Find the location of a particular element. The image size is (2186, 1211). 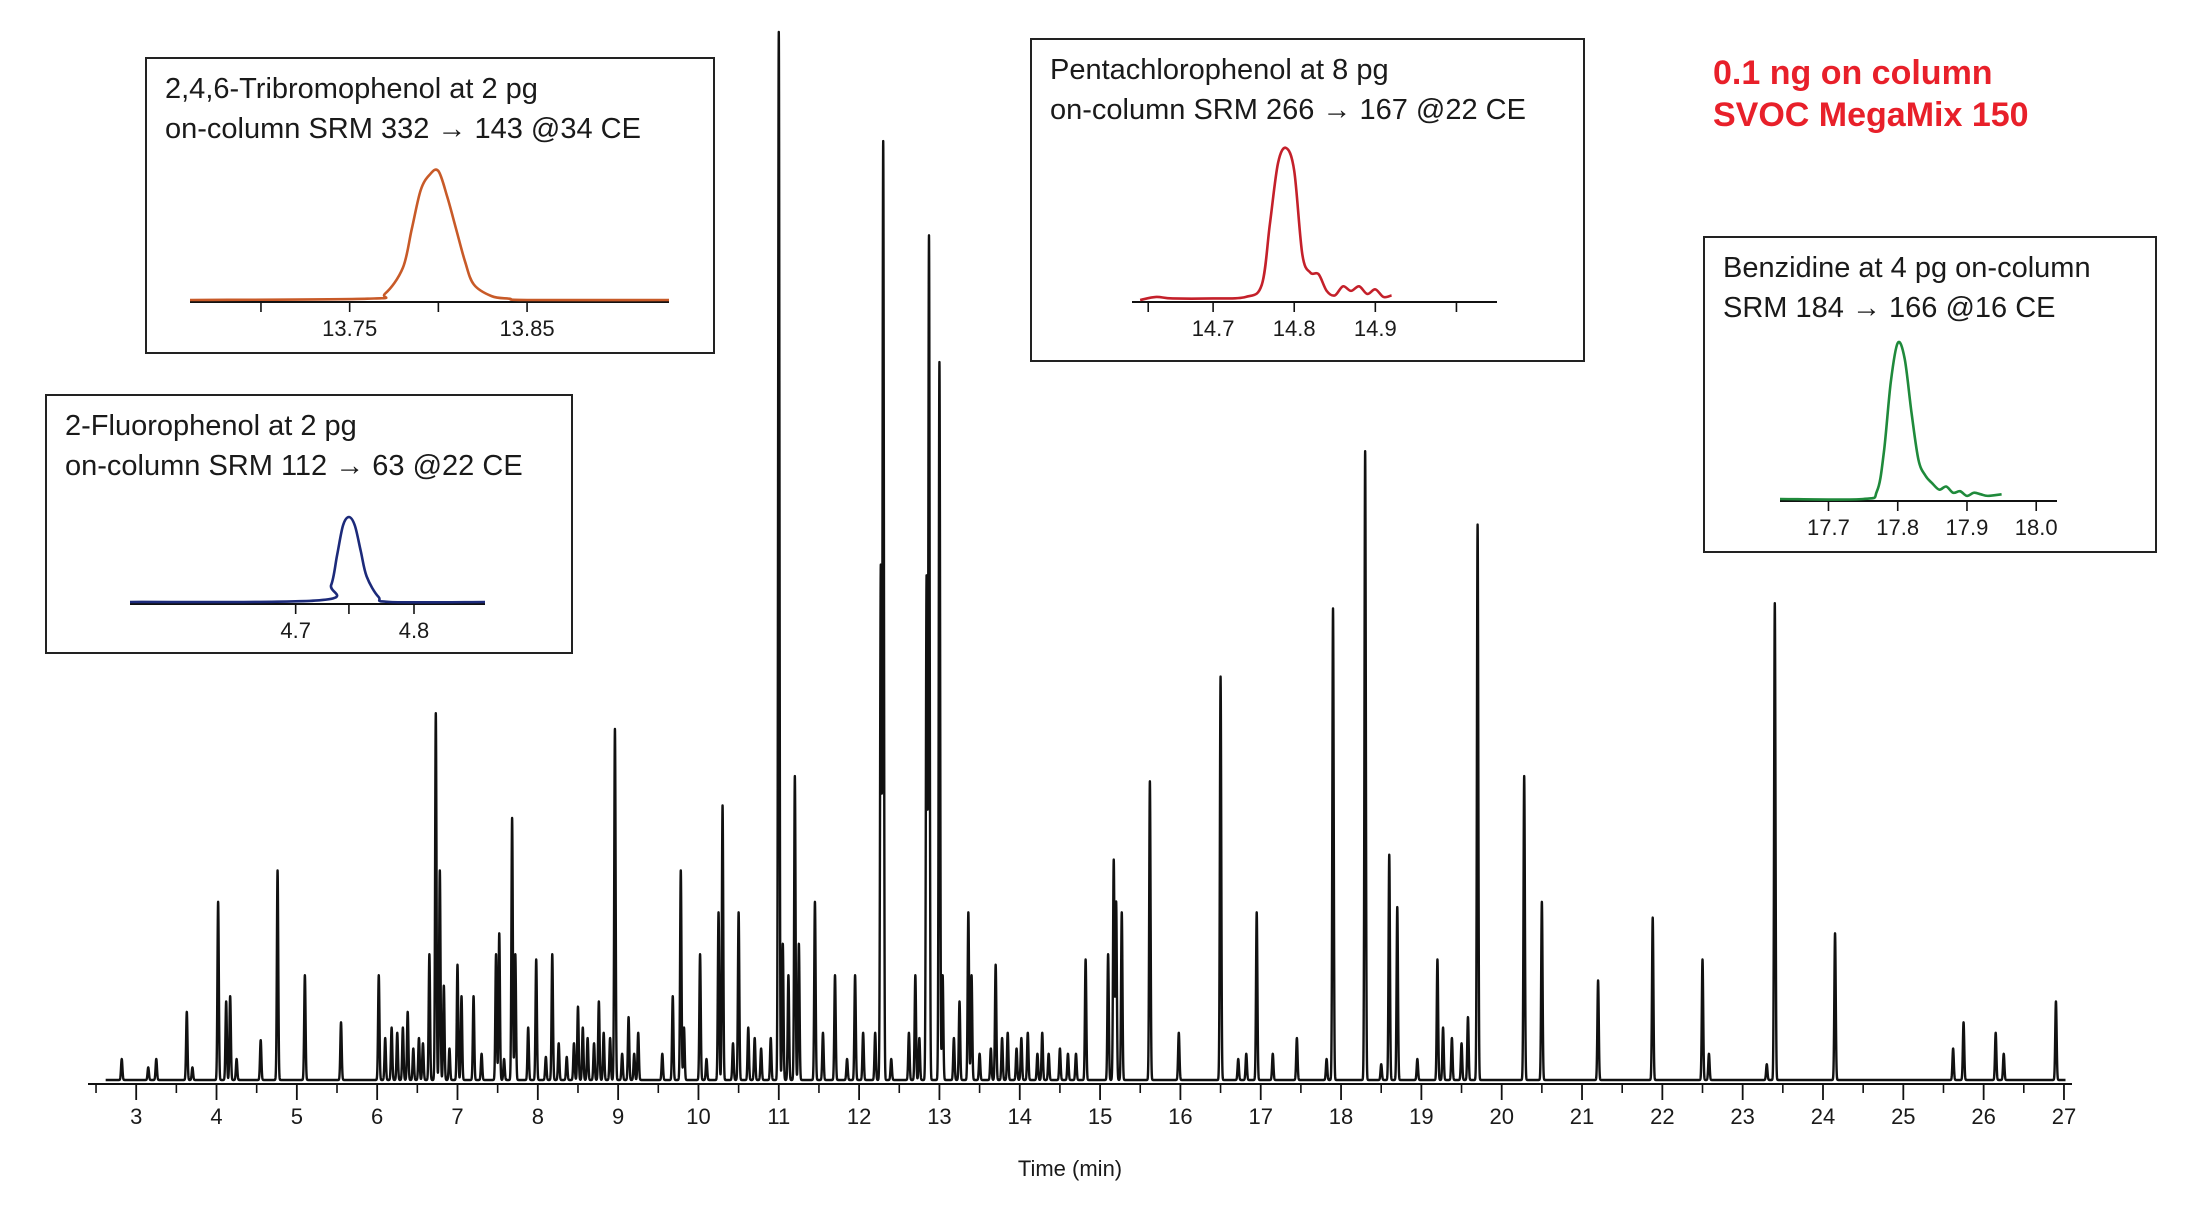

x-tick-label: 18 is located at coordinates (1341, 1116).